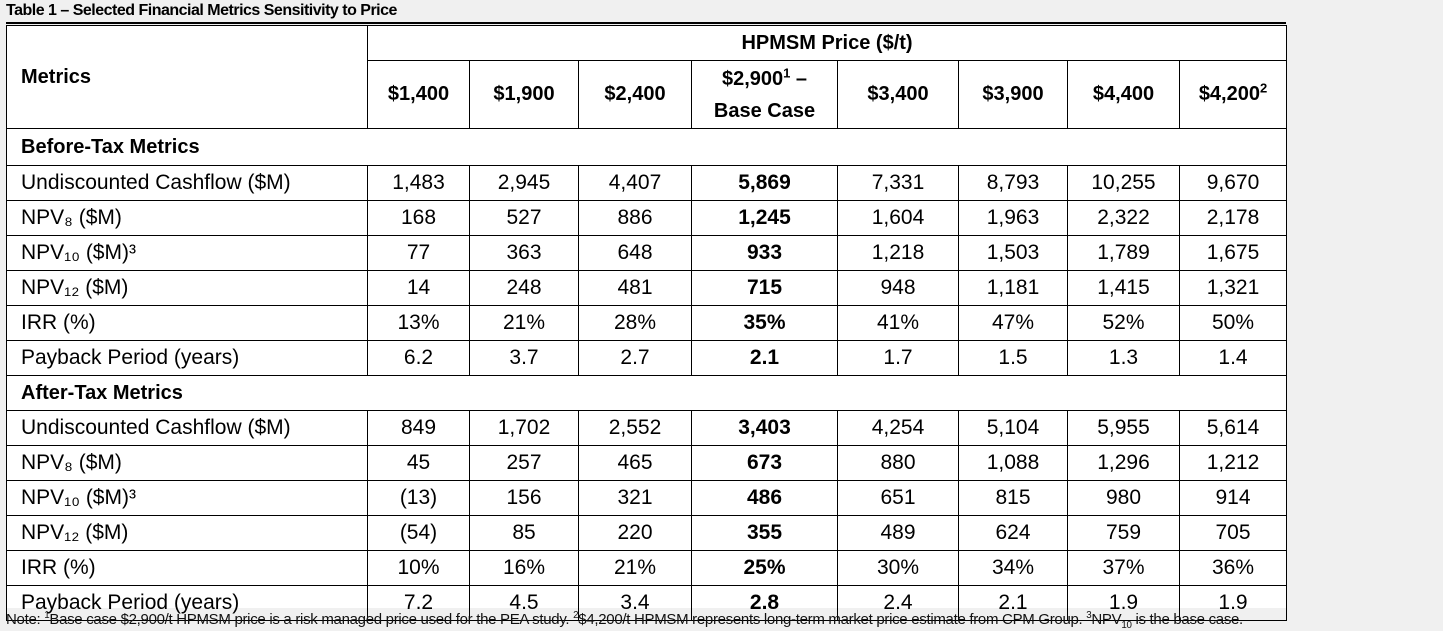 This screenshot has height=631, width=1443. What do you see at coordinates (1123, 183) in the screenshot?
I see `table-cell: 10,255` at bounding box center [1123, 183].